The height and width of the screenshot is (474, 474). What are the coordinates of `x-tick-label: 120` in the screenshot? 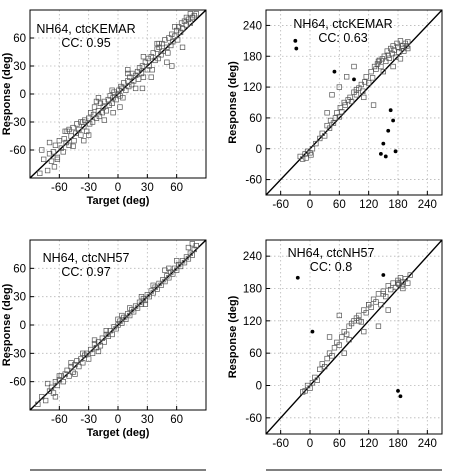 It's located at (368, 205).